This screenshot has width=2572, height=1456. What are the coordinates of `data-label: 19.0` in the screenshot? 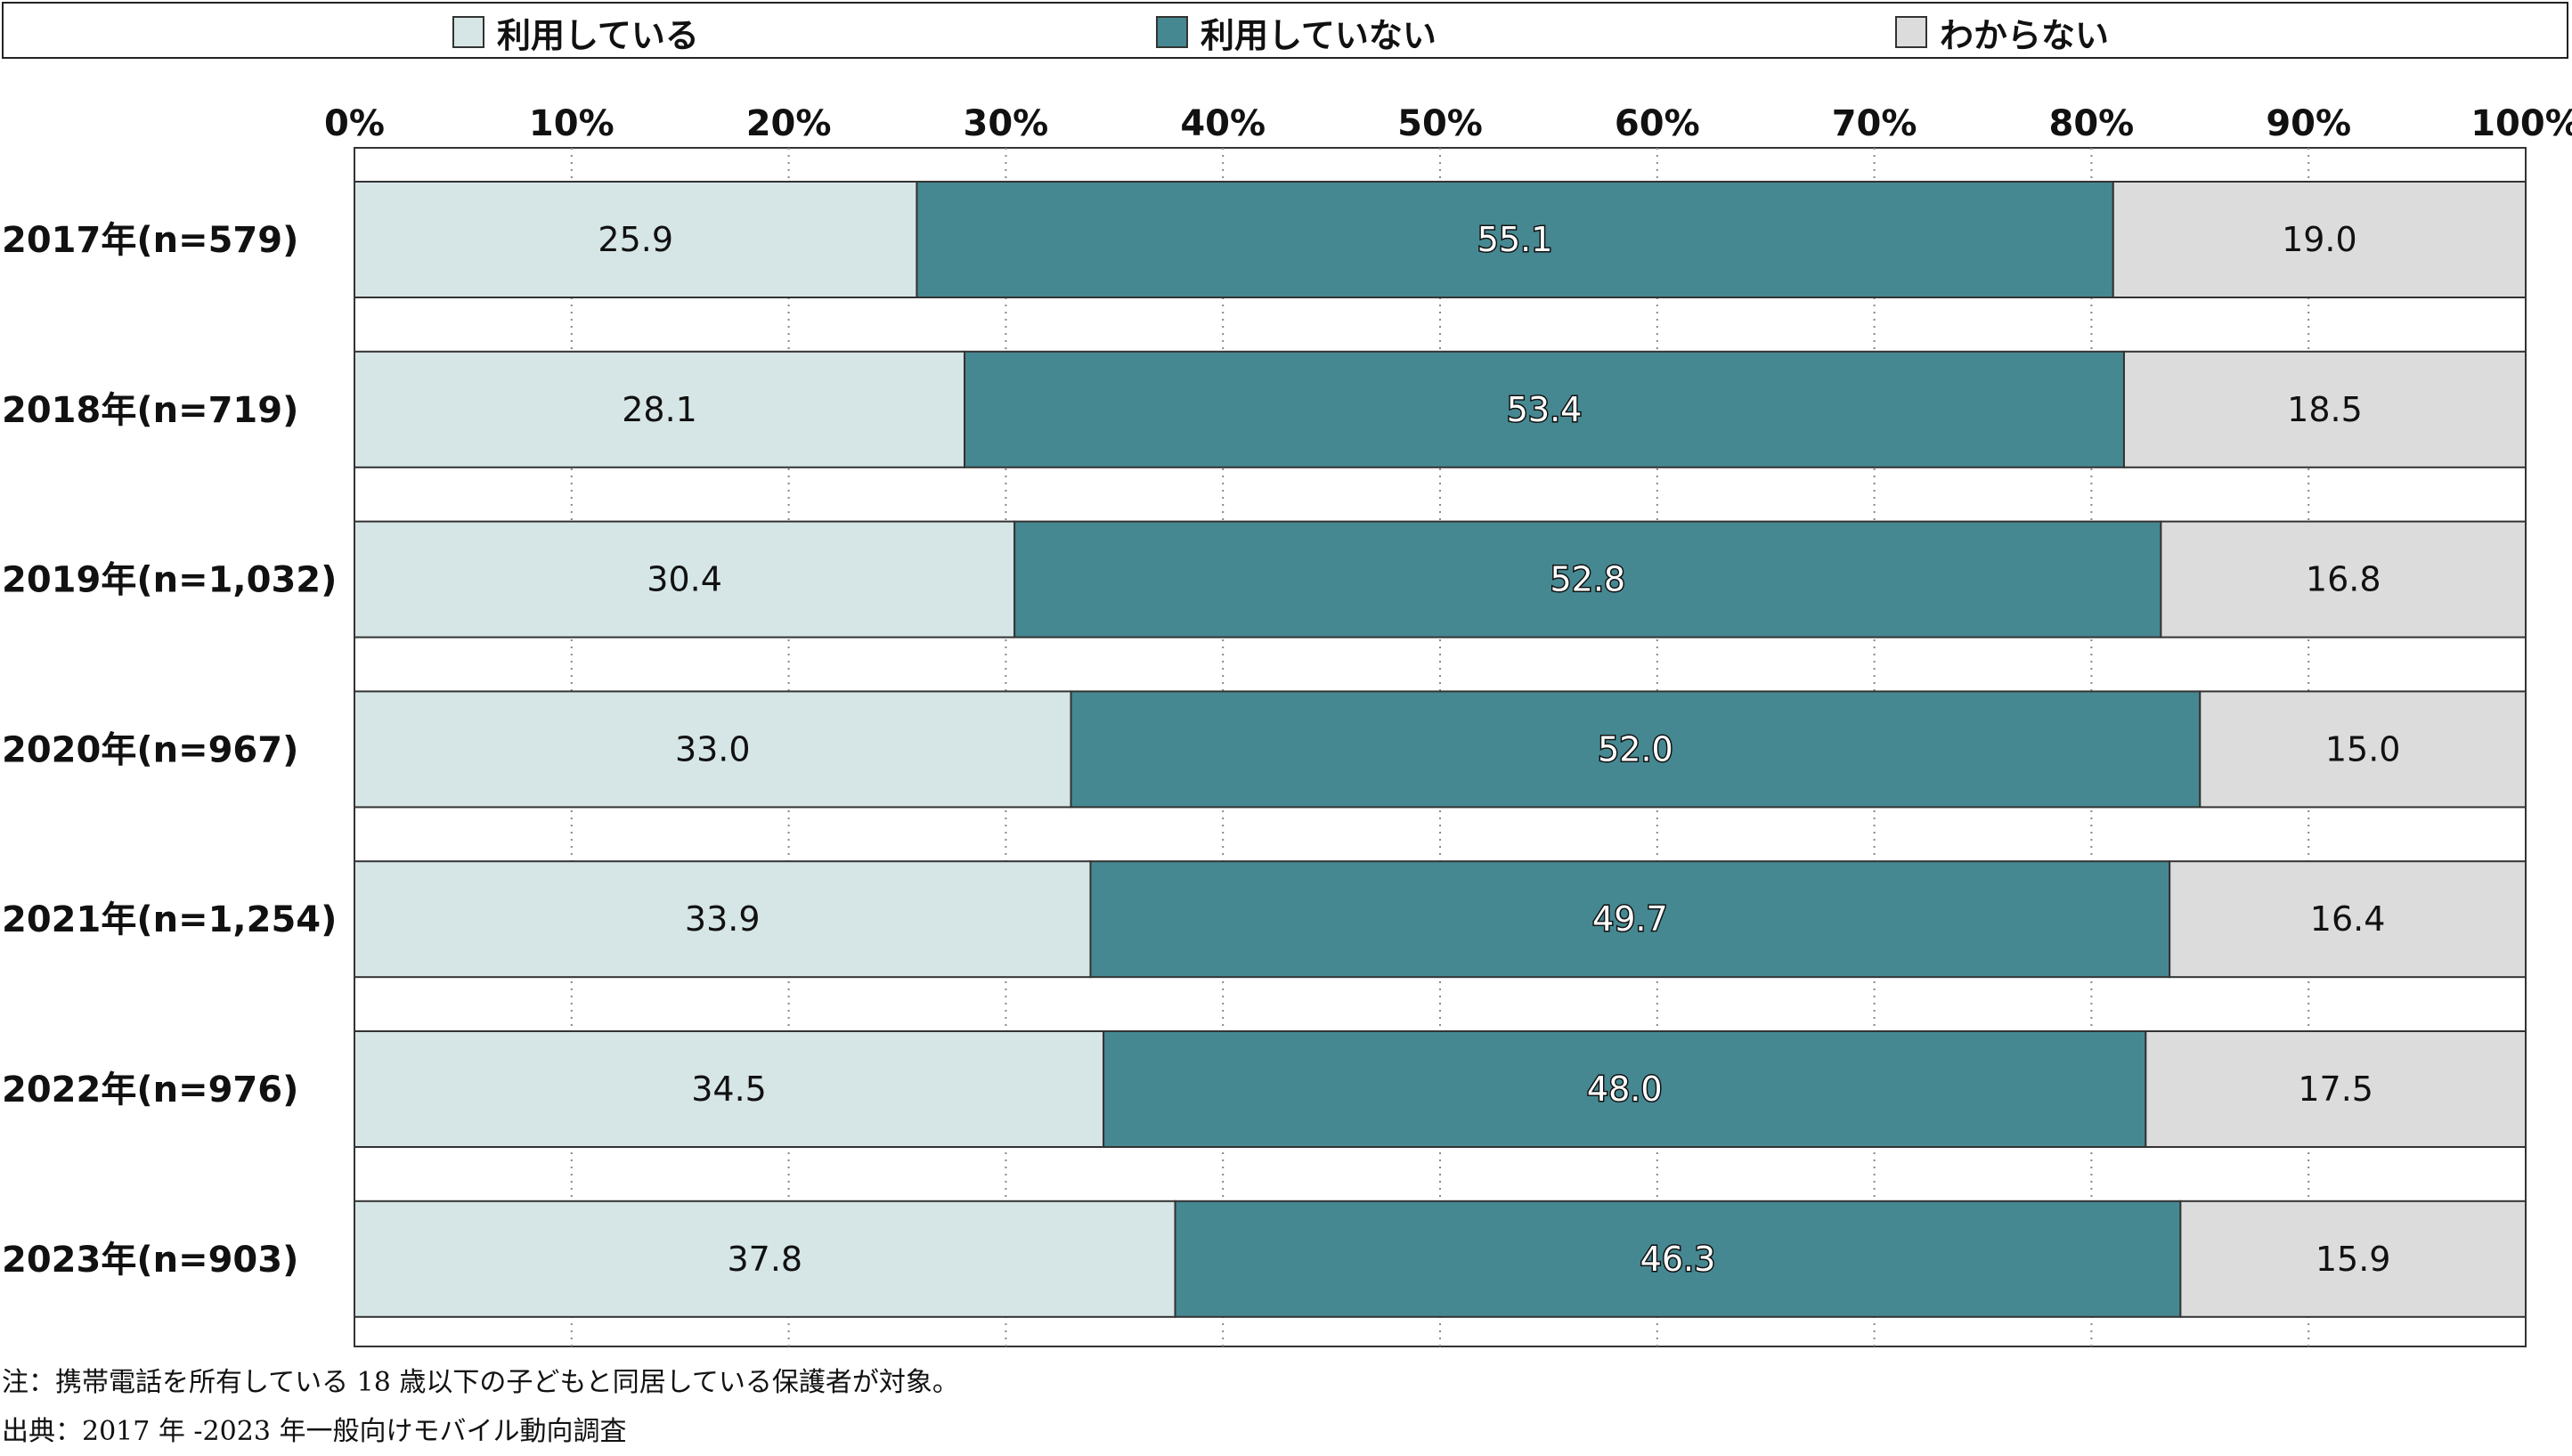 It's located at (2319, 239).